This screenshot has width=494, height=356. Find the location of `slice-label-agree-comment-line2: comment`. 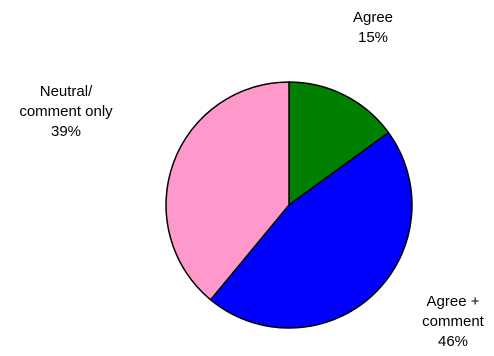

slice-label-agree-comment-line2: comment is located at coordinates (453, 321).